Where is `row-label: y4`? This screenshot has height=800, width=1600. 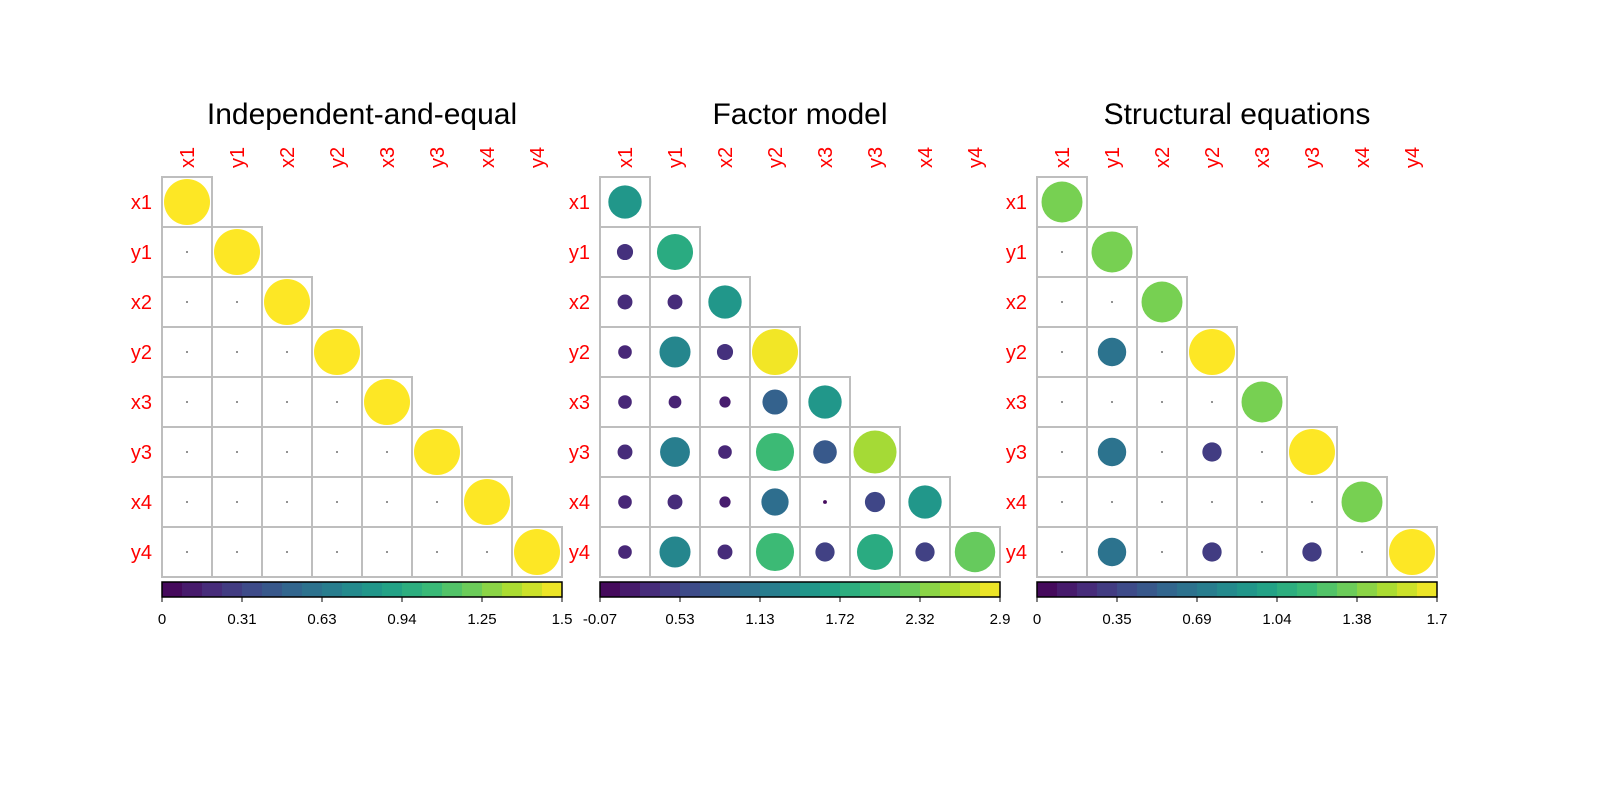
row-label: y4 is located at coordinates (579, 553).